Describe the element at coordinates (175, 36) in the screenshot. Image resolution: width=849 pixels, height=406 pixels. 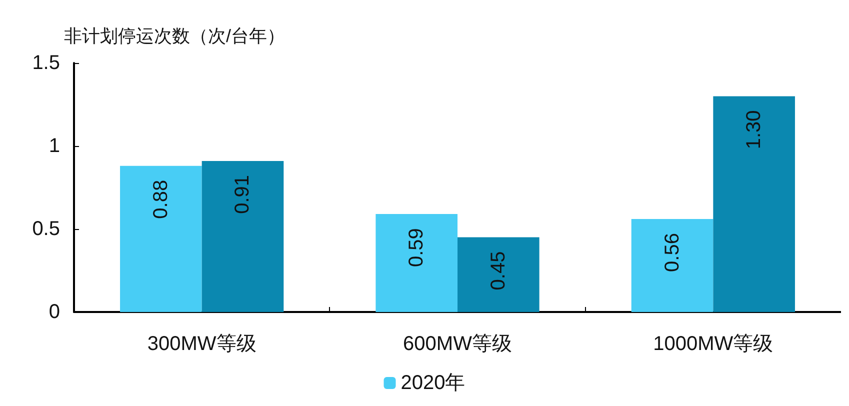
I see `y-axis-title: 非计划停运次数（次/台年）` at that location.